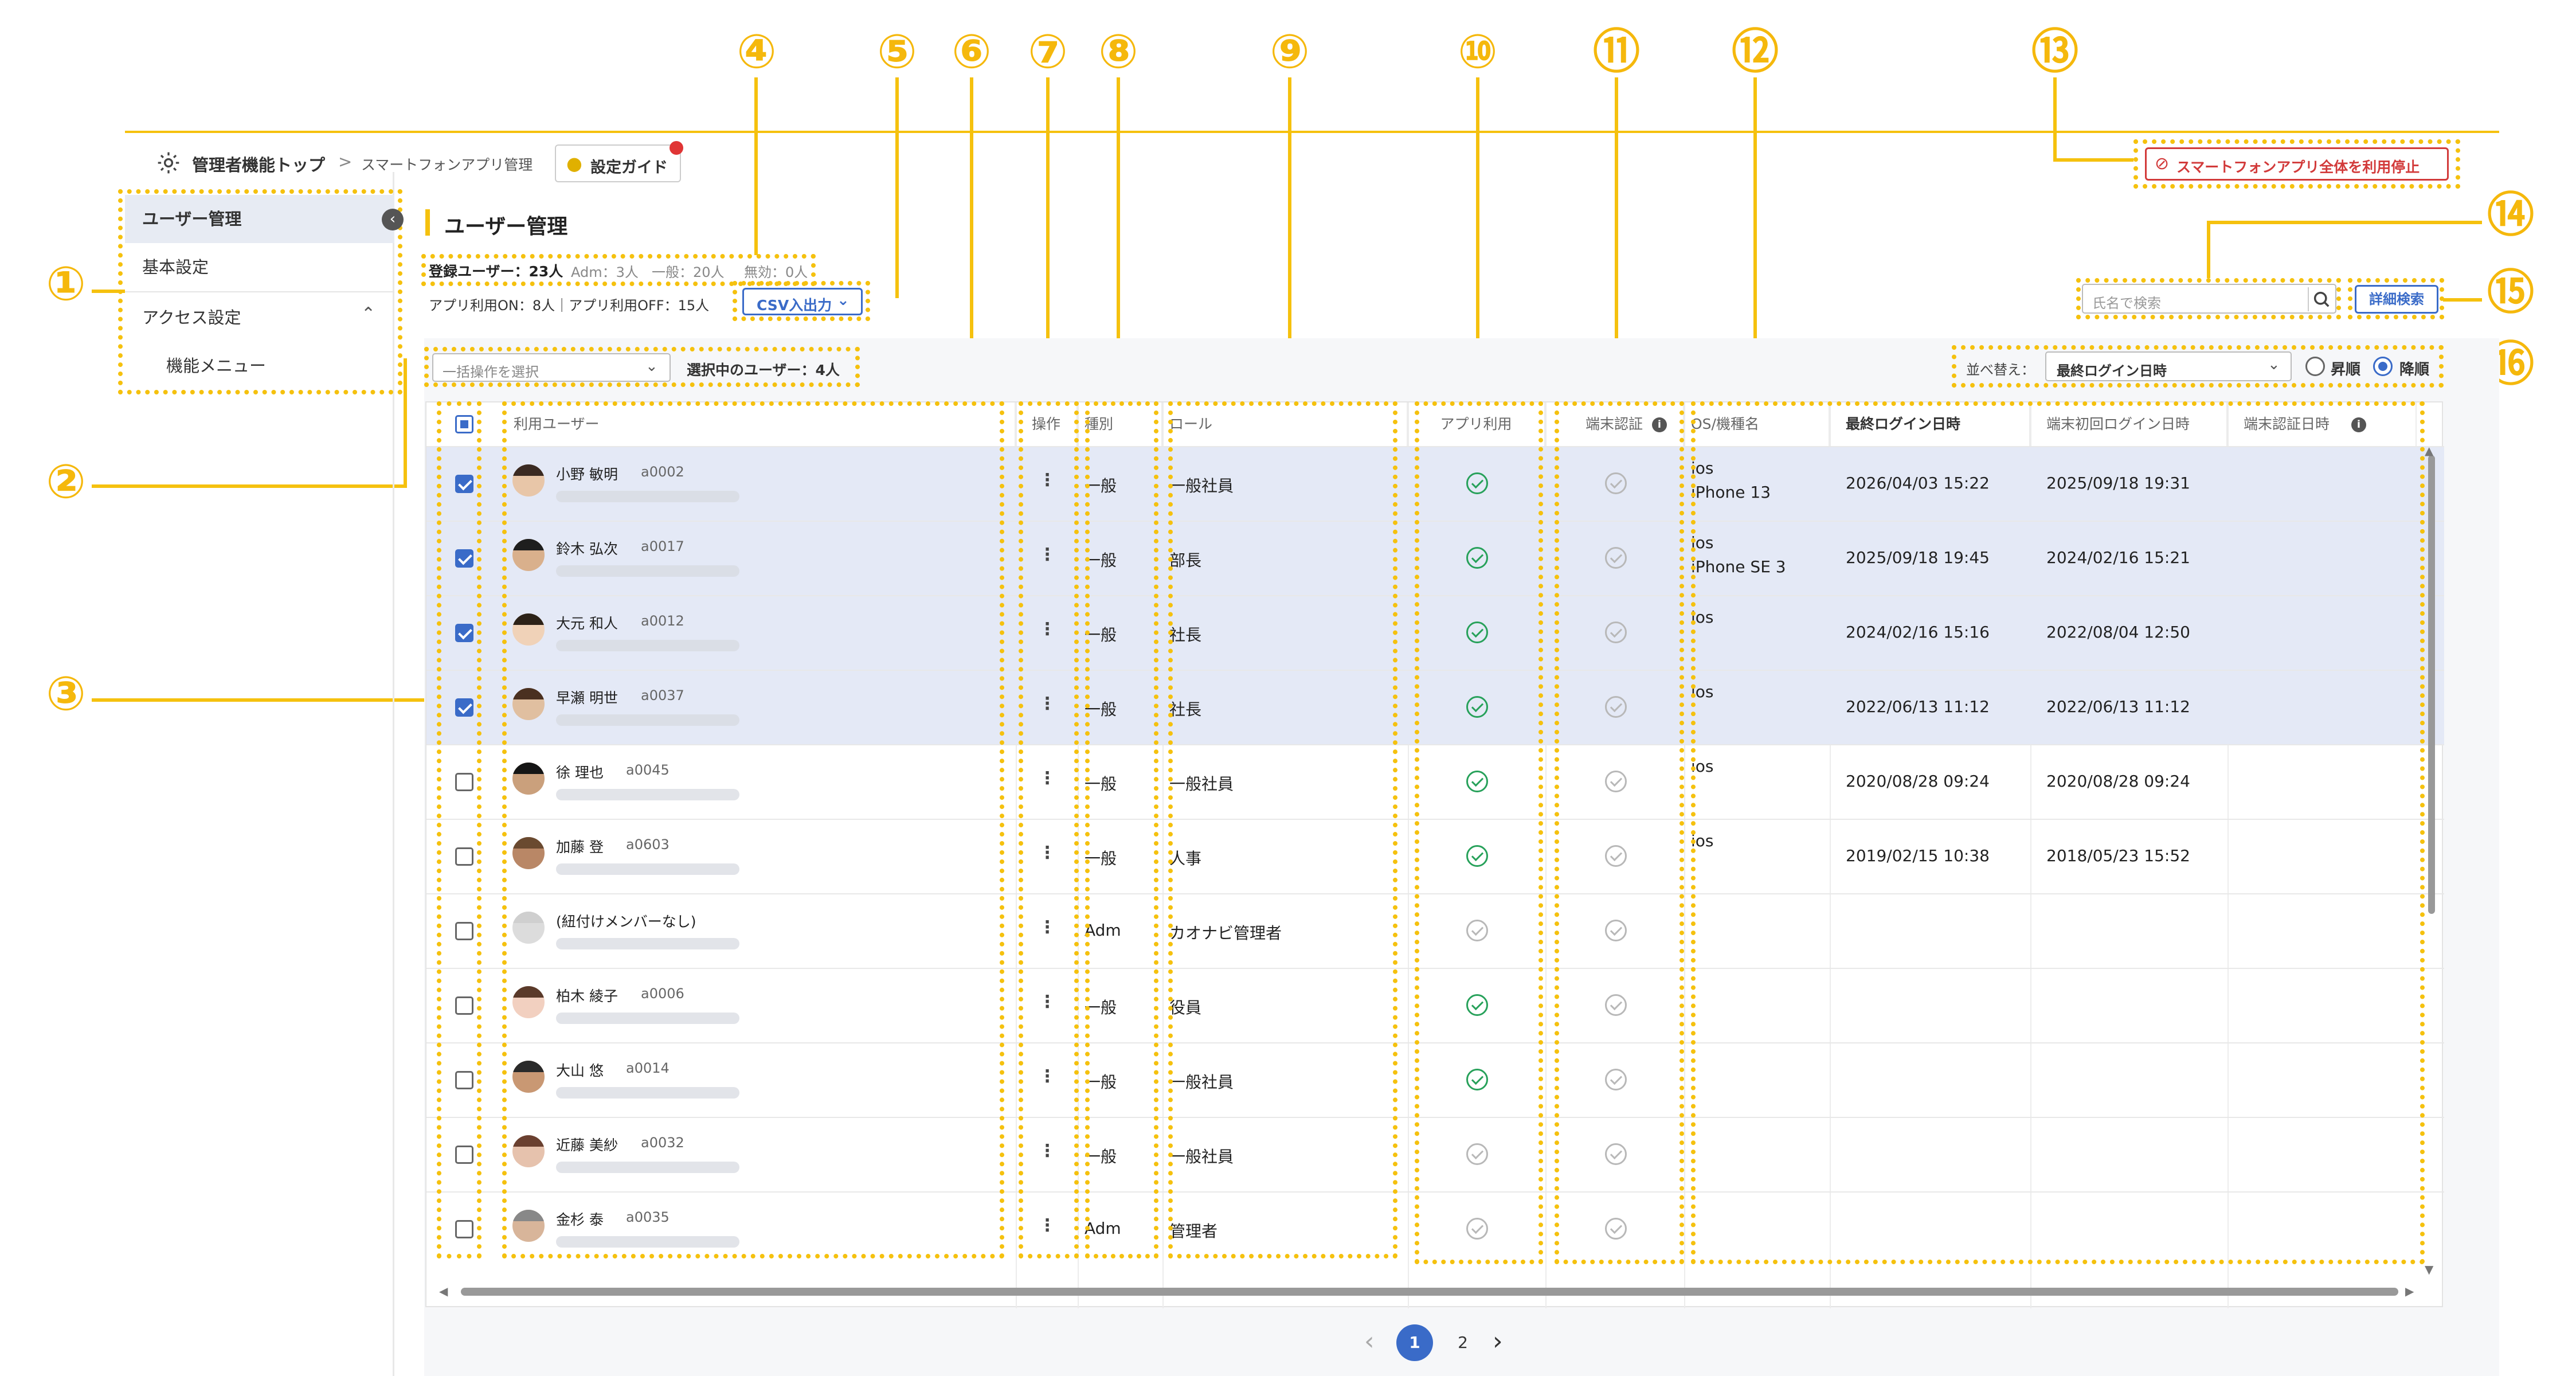 This screenshot has height=1376, width=2576. I want to click on registered-users: 登録ユーザー：23人, so click(496, 271).